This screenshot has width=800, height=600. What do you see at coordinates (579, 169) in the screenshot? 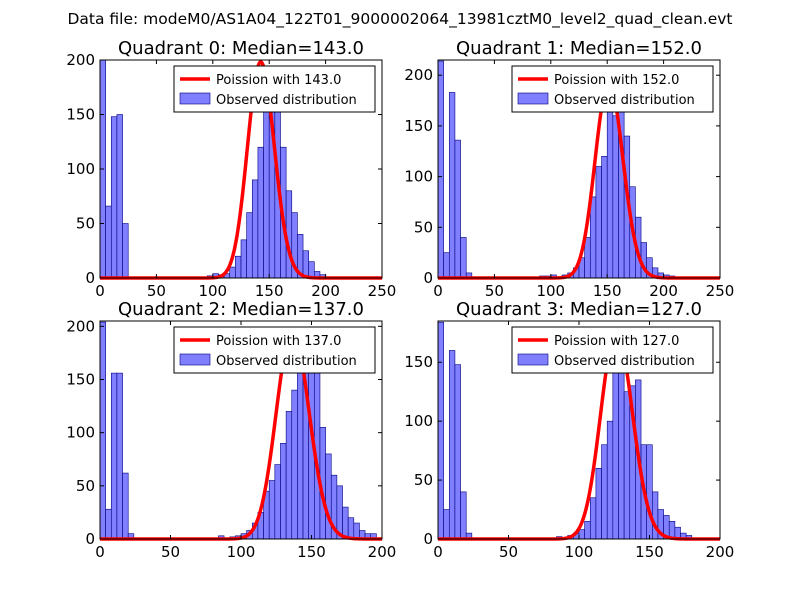
I see `axes-frame` at bounding box center [579, 169].